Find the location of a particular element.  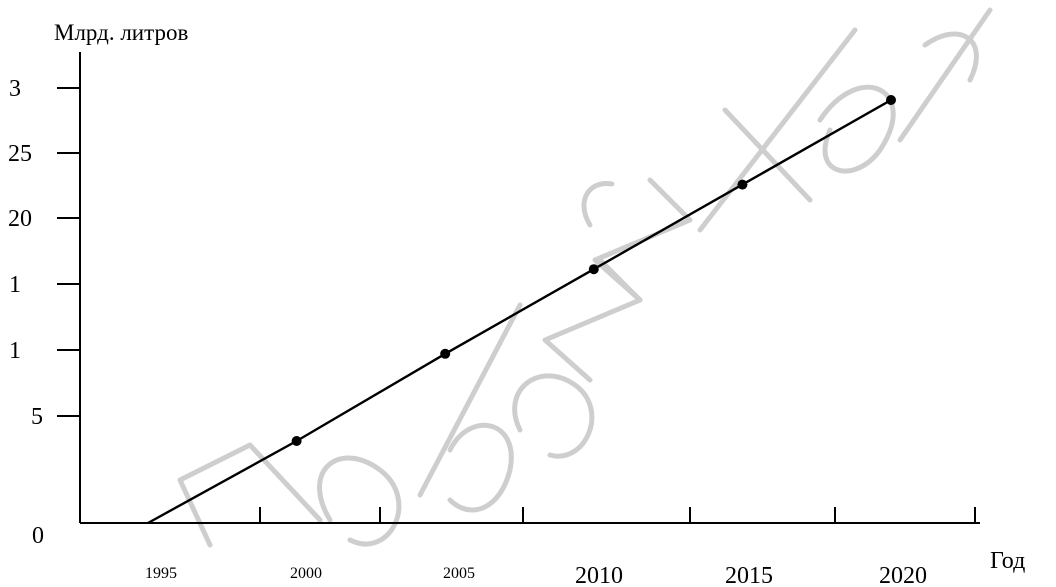

x-tick-label: 1995 is located at coordinates (161, 573).